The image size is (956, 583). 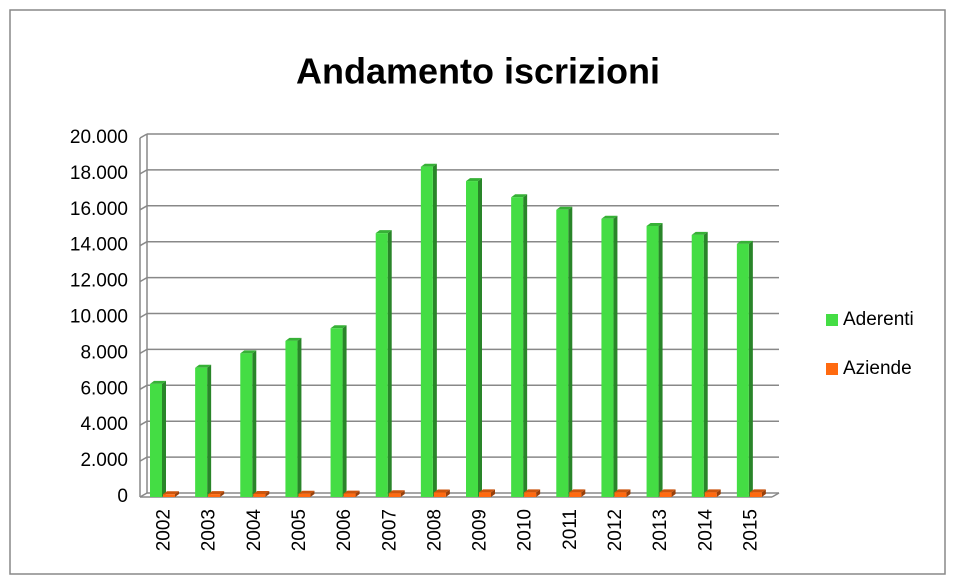 What do you see at coordinates (104, 352) in the screenshot?
I see `y-tick-label: 8.000` at bounding box center [104, 352].